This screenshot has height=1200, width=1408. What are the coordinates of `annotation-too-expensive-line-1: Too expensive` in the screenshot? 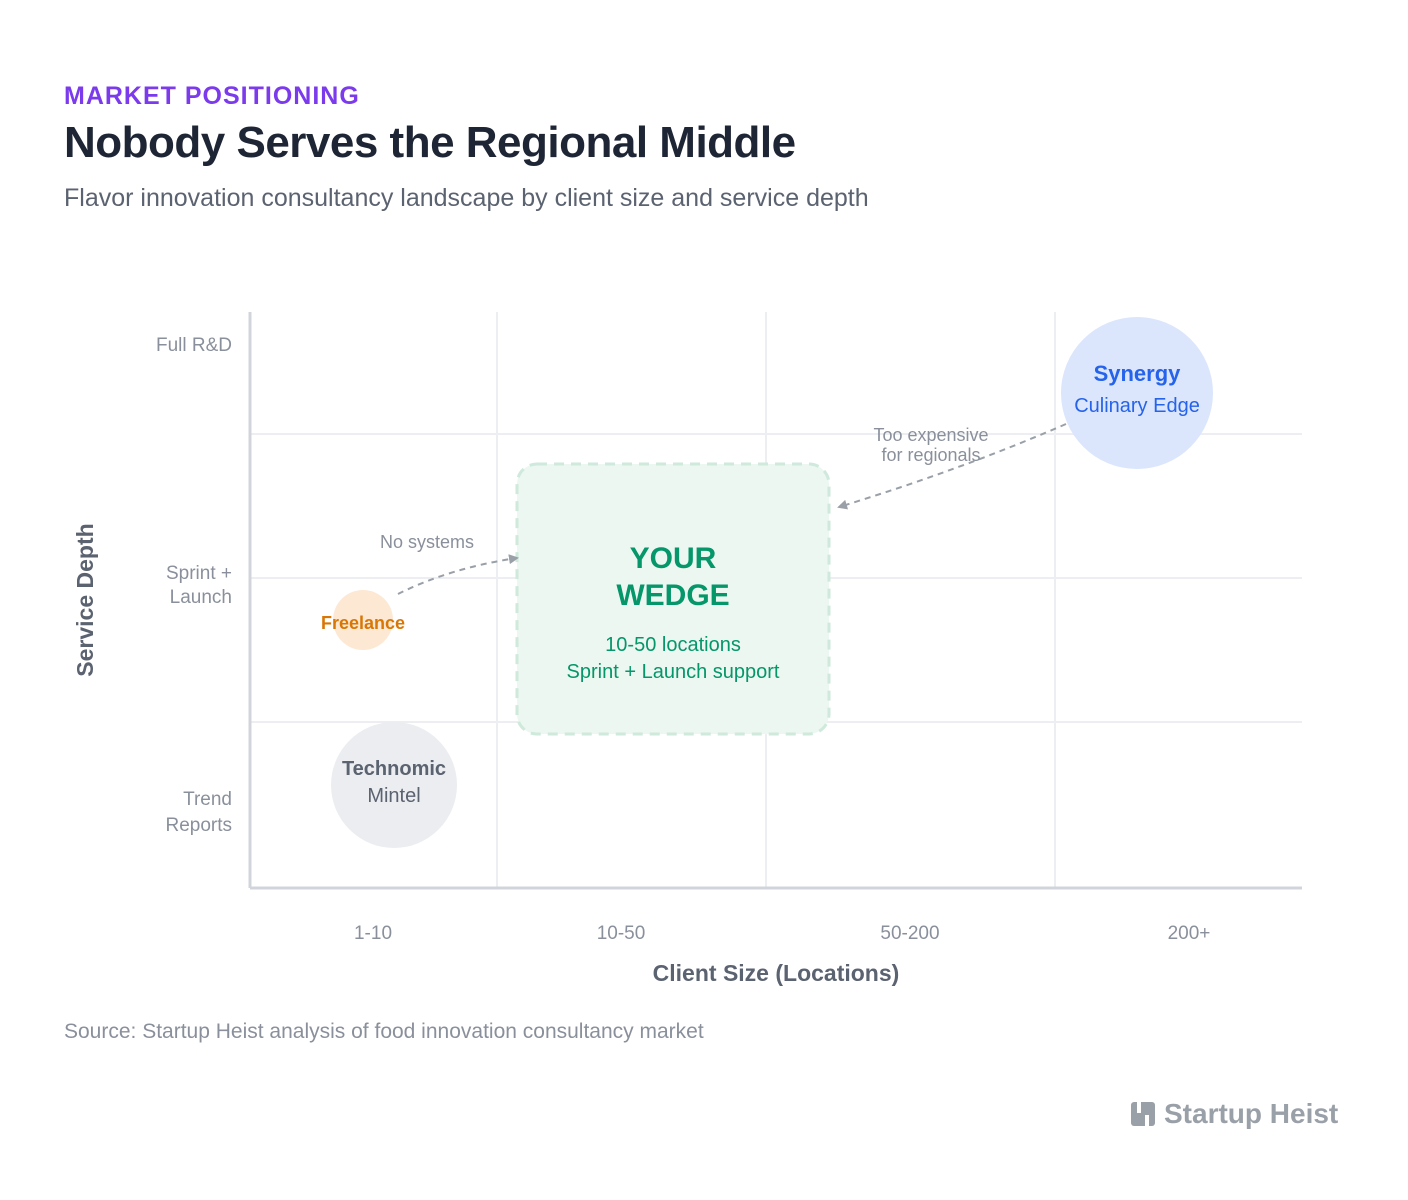 It's located at (930, 435).